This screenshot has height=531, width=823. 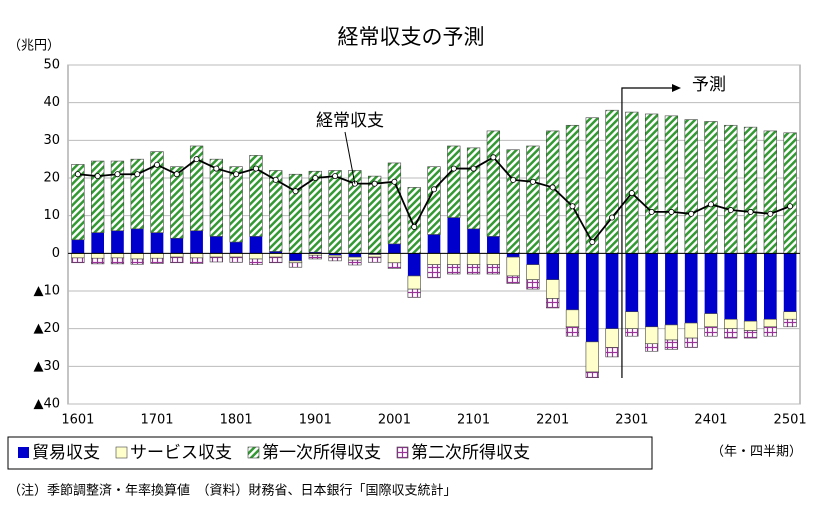 What do you see at coordinates (46, 366) in the screenshot?
I see `y-tick-label: ▲30` at bounding box center [46, 366].